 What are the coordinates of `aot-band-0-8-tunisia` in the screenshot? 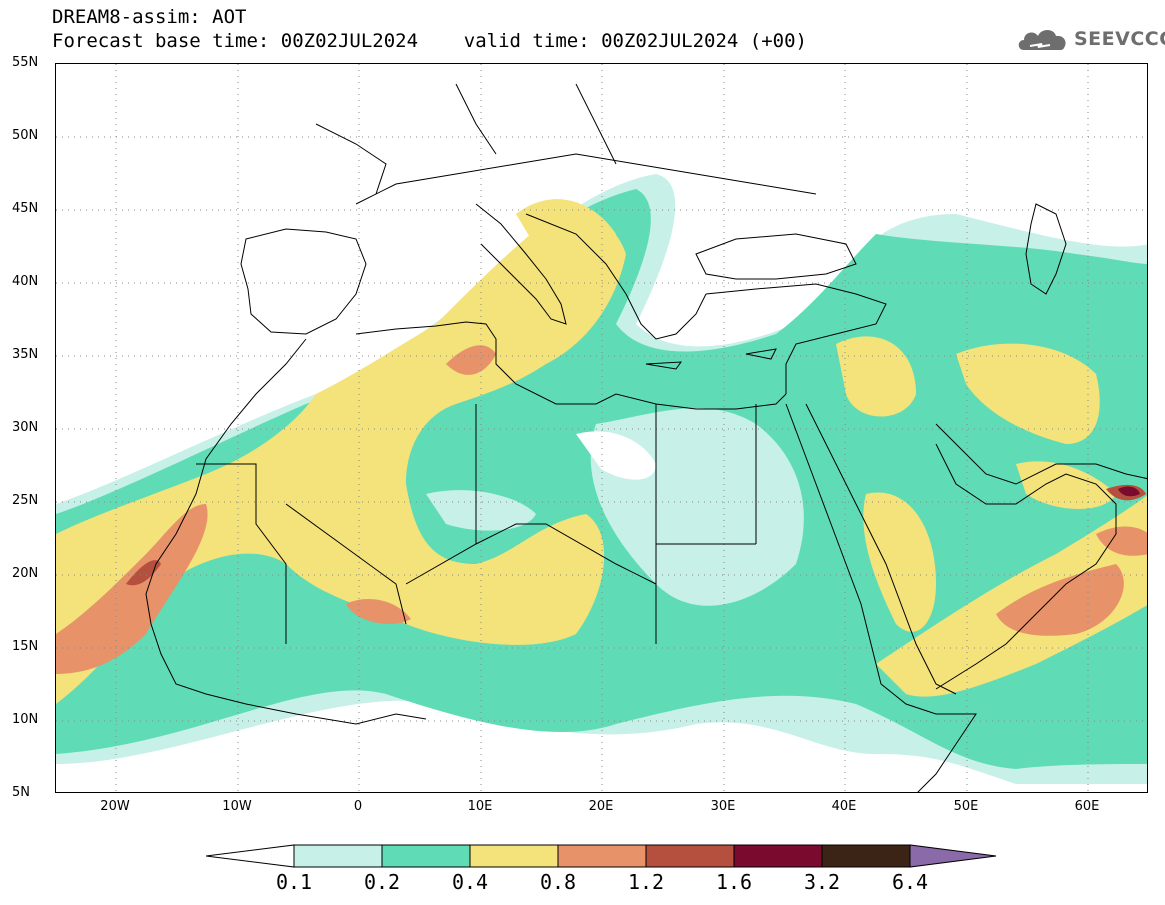 It's located at (471, 360).